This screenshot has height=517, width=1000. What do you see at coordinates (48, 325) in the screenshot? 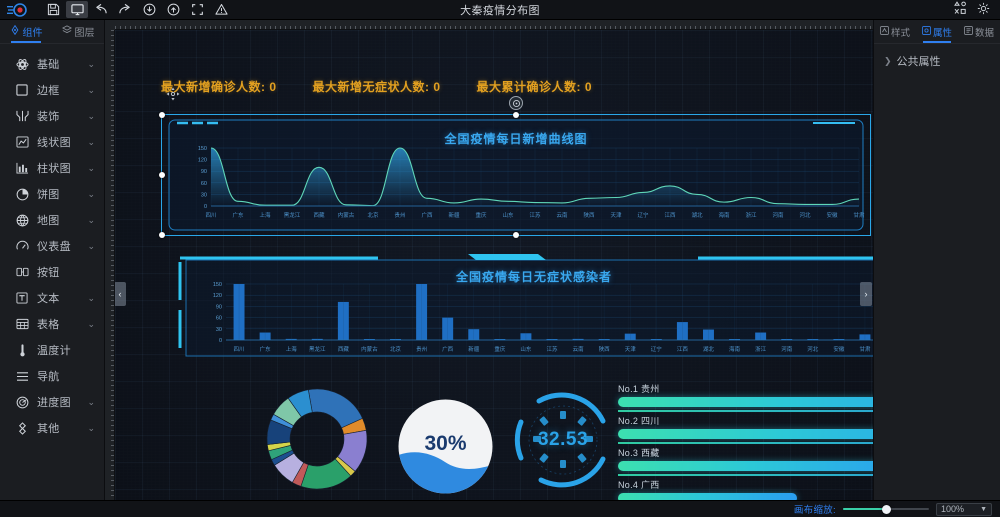
I see `sidebar-item-label: 表格` at bounding box center [48, 325].